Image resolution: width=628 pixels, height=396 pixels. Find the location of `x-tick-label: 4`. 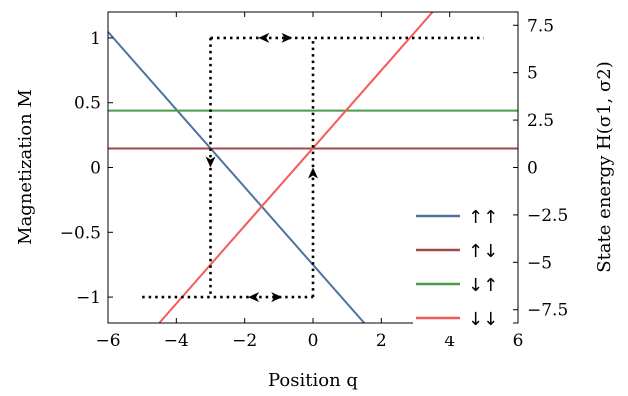

x-tick-label: 4 is located at coordinates (449, 341).